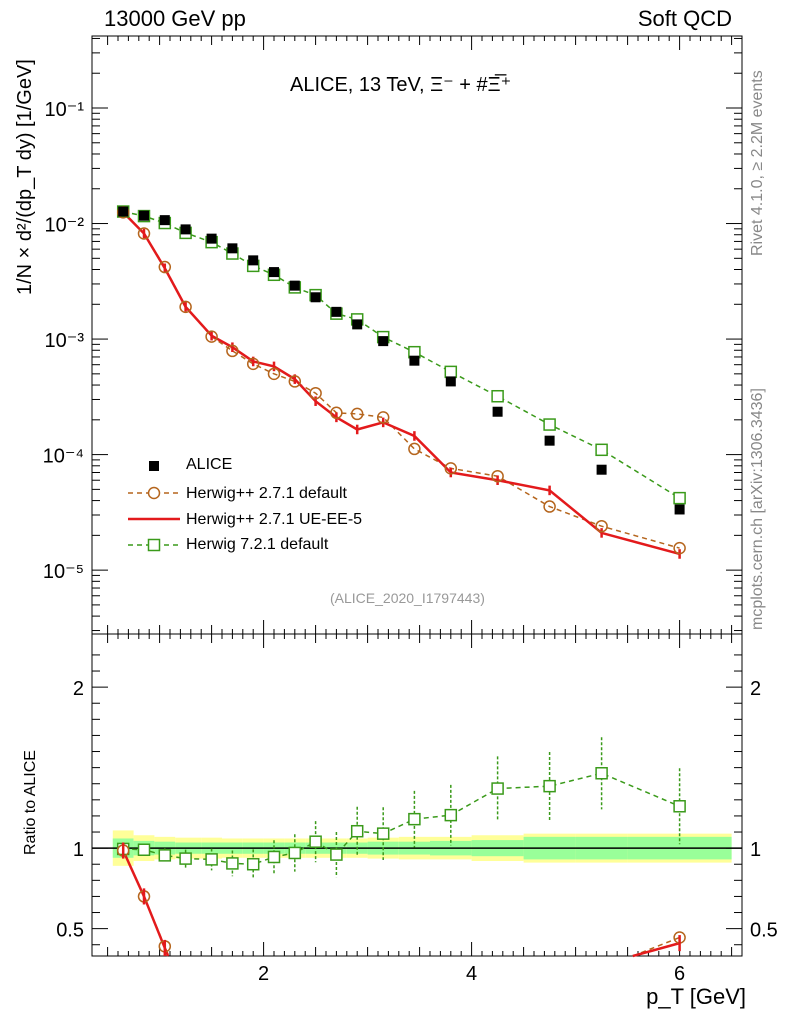 Image resolution: width=786 pixels, height=1024 pixels. I want to click on ratio-y-tick-label-right: 1, so click(755, 850).